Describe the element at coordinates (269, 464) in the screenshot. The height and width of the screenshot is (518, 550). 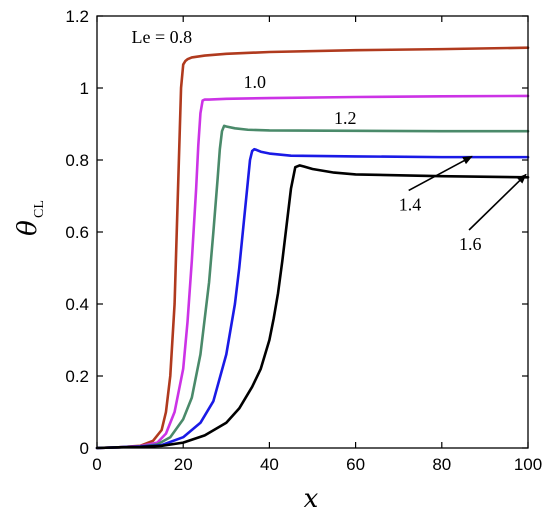
I see `x-tick-label: 40` at that location.